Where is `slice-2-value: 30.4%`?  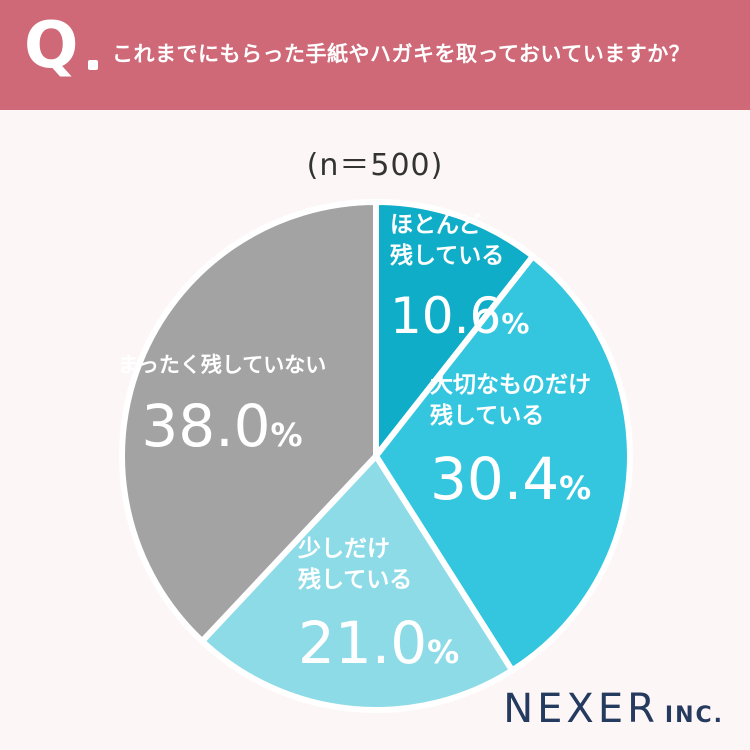
slice-2-value: 30.4% is located at coordinates (510, 479).